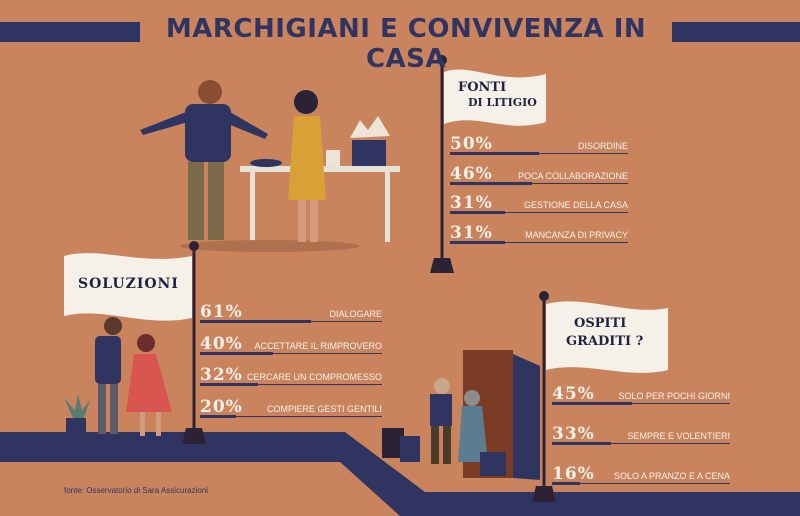 Image resolution: width=800 pixels, height=516 pixels. I want to click on flag-ospiti-line2: GRADITI ?, so click(605, 341).